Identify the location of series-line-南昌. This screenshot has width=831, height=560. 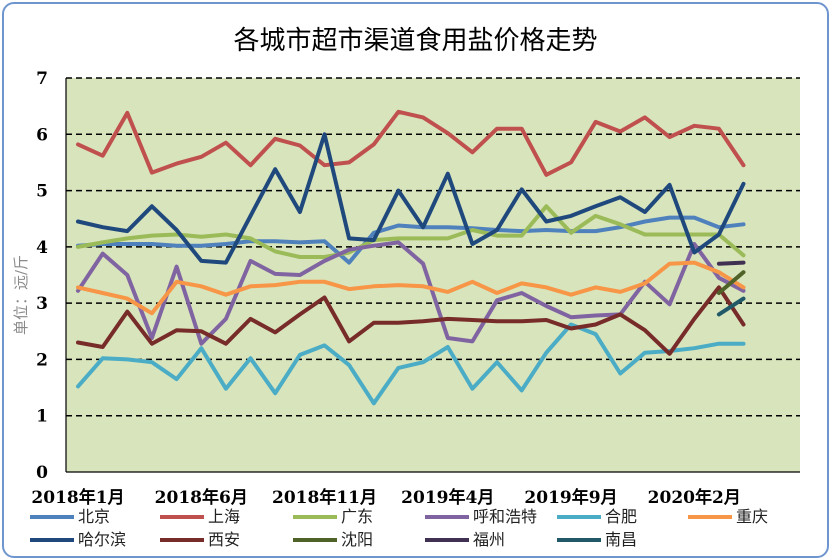
(731, 306).